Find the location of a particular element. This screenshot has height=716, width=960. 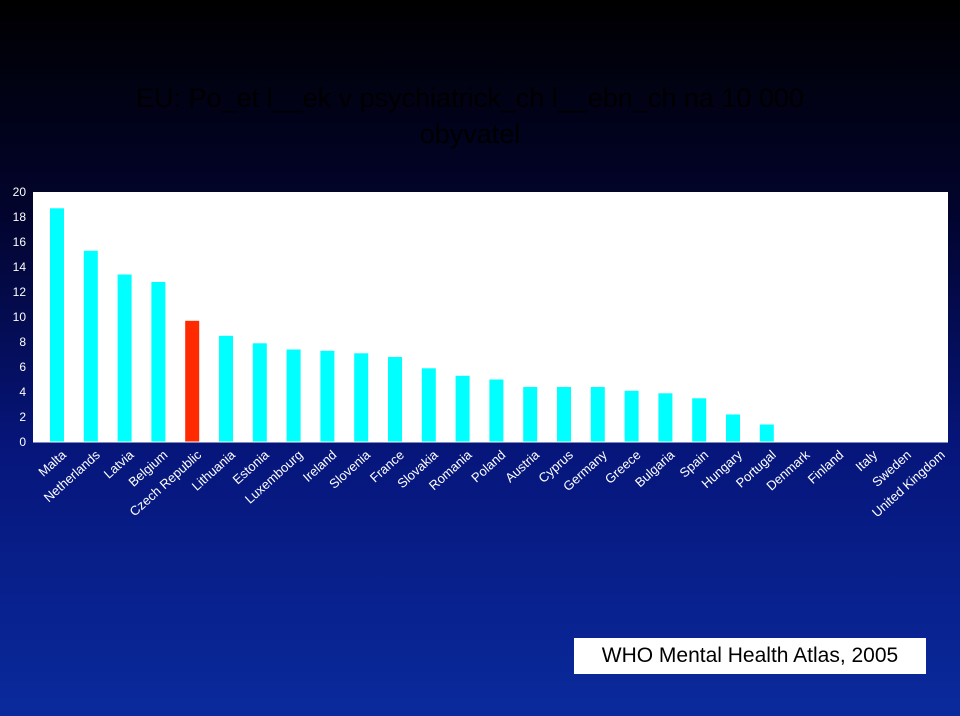

bar-greece is located at coordinates (631, 416).